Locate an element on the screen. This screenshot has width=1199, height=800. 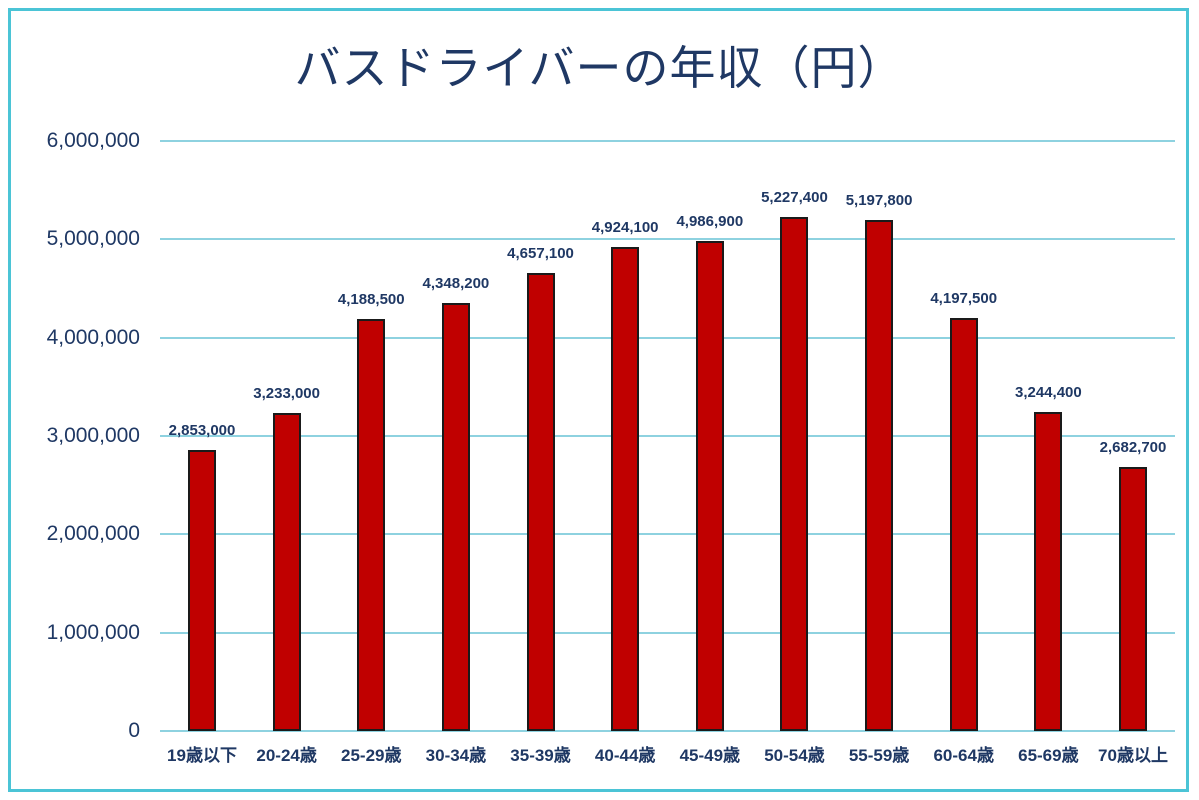
bar-value-label: 5,197,800 is located at coordinates (879, 200).